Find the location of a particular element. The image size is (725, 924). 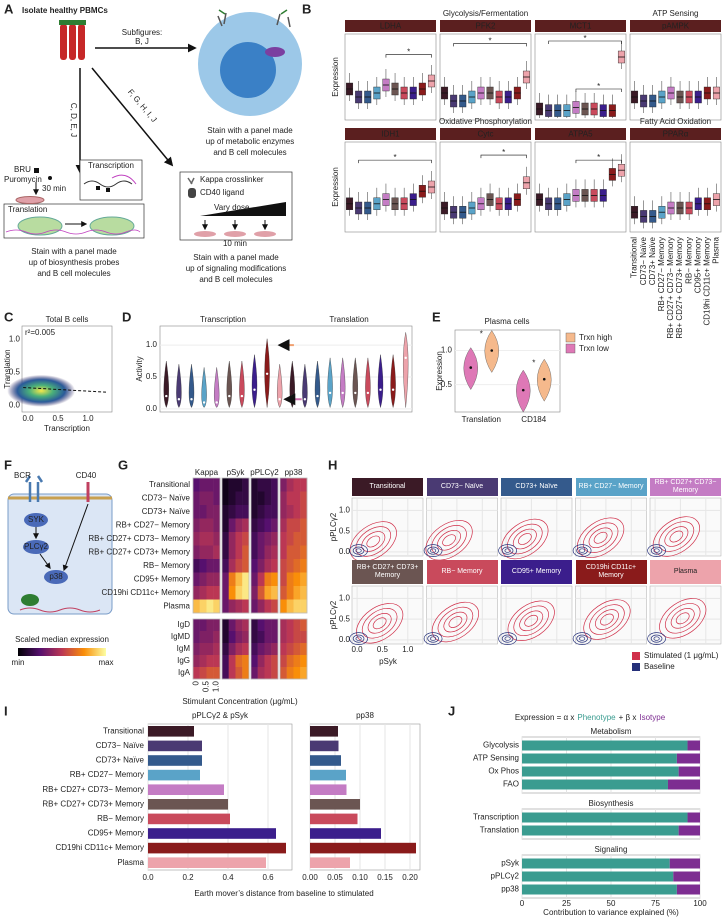

panel-label: A is located at coordinates (9, 8).